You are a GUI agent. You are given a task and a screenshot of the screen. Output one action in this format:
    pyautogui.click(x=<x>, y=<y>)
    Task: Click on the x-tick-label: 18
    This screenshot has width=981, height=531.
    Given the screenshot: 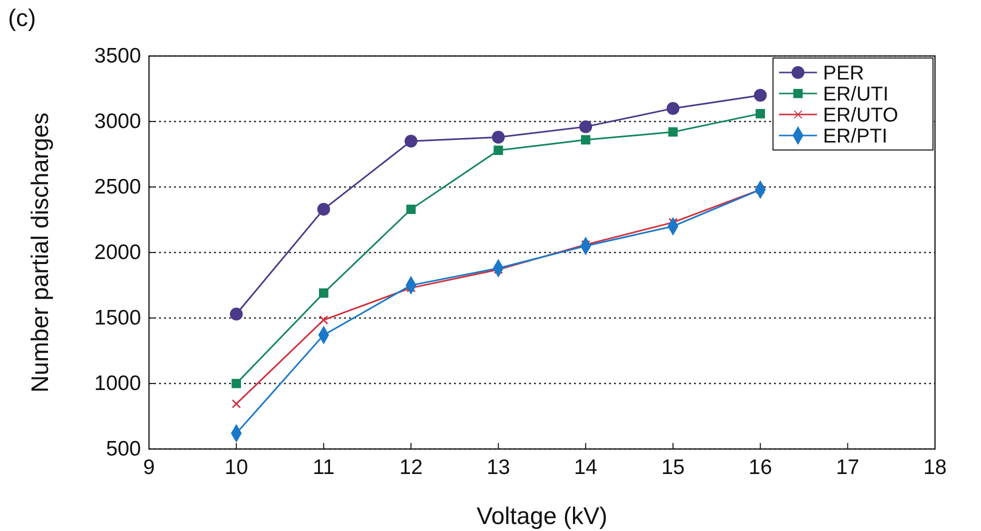 What is the action you would take?
    pyautogui.click(x=935, y=467)
    